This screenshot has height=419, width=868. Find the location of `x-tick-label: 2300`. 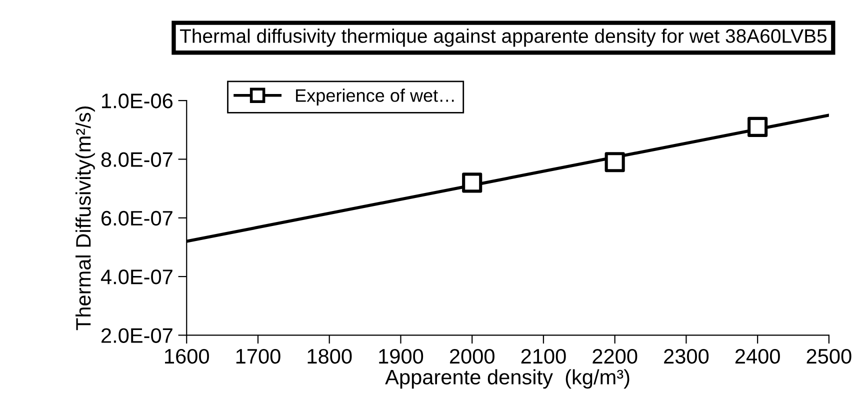

x-tick-label: 2300 is located at coordinates (686, 356).